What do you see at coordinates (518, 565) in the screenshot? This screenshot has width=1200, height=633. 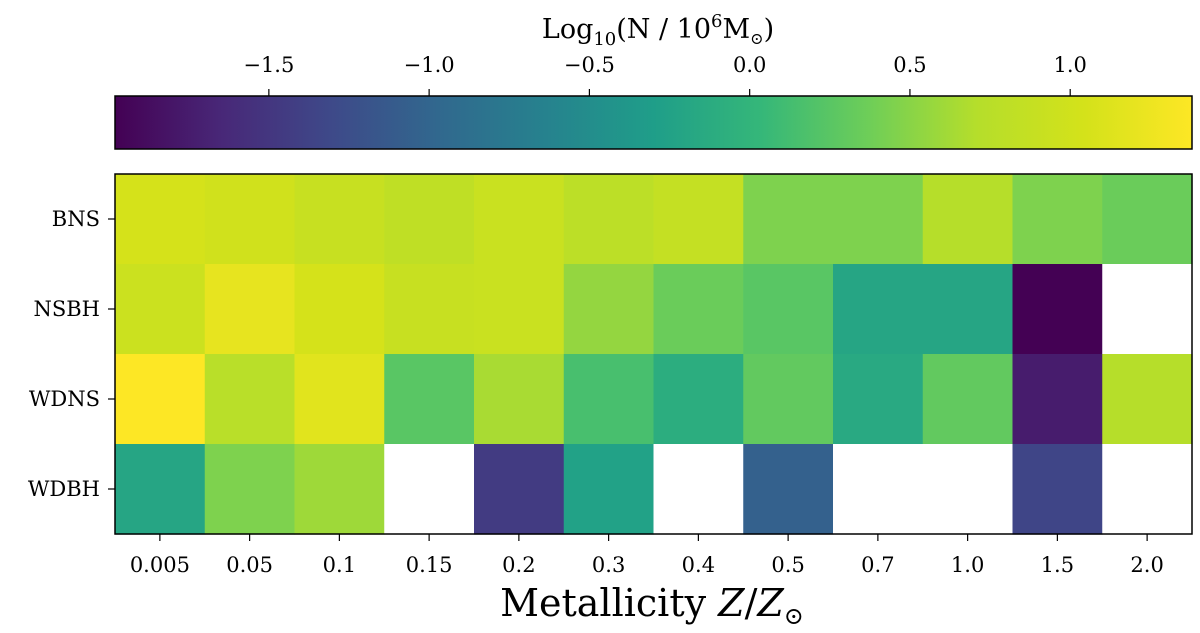 I see `x-tick-label: 0.2` at bounding box center [518, 565].